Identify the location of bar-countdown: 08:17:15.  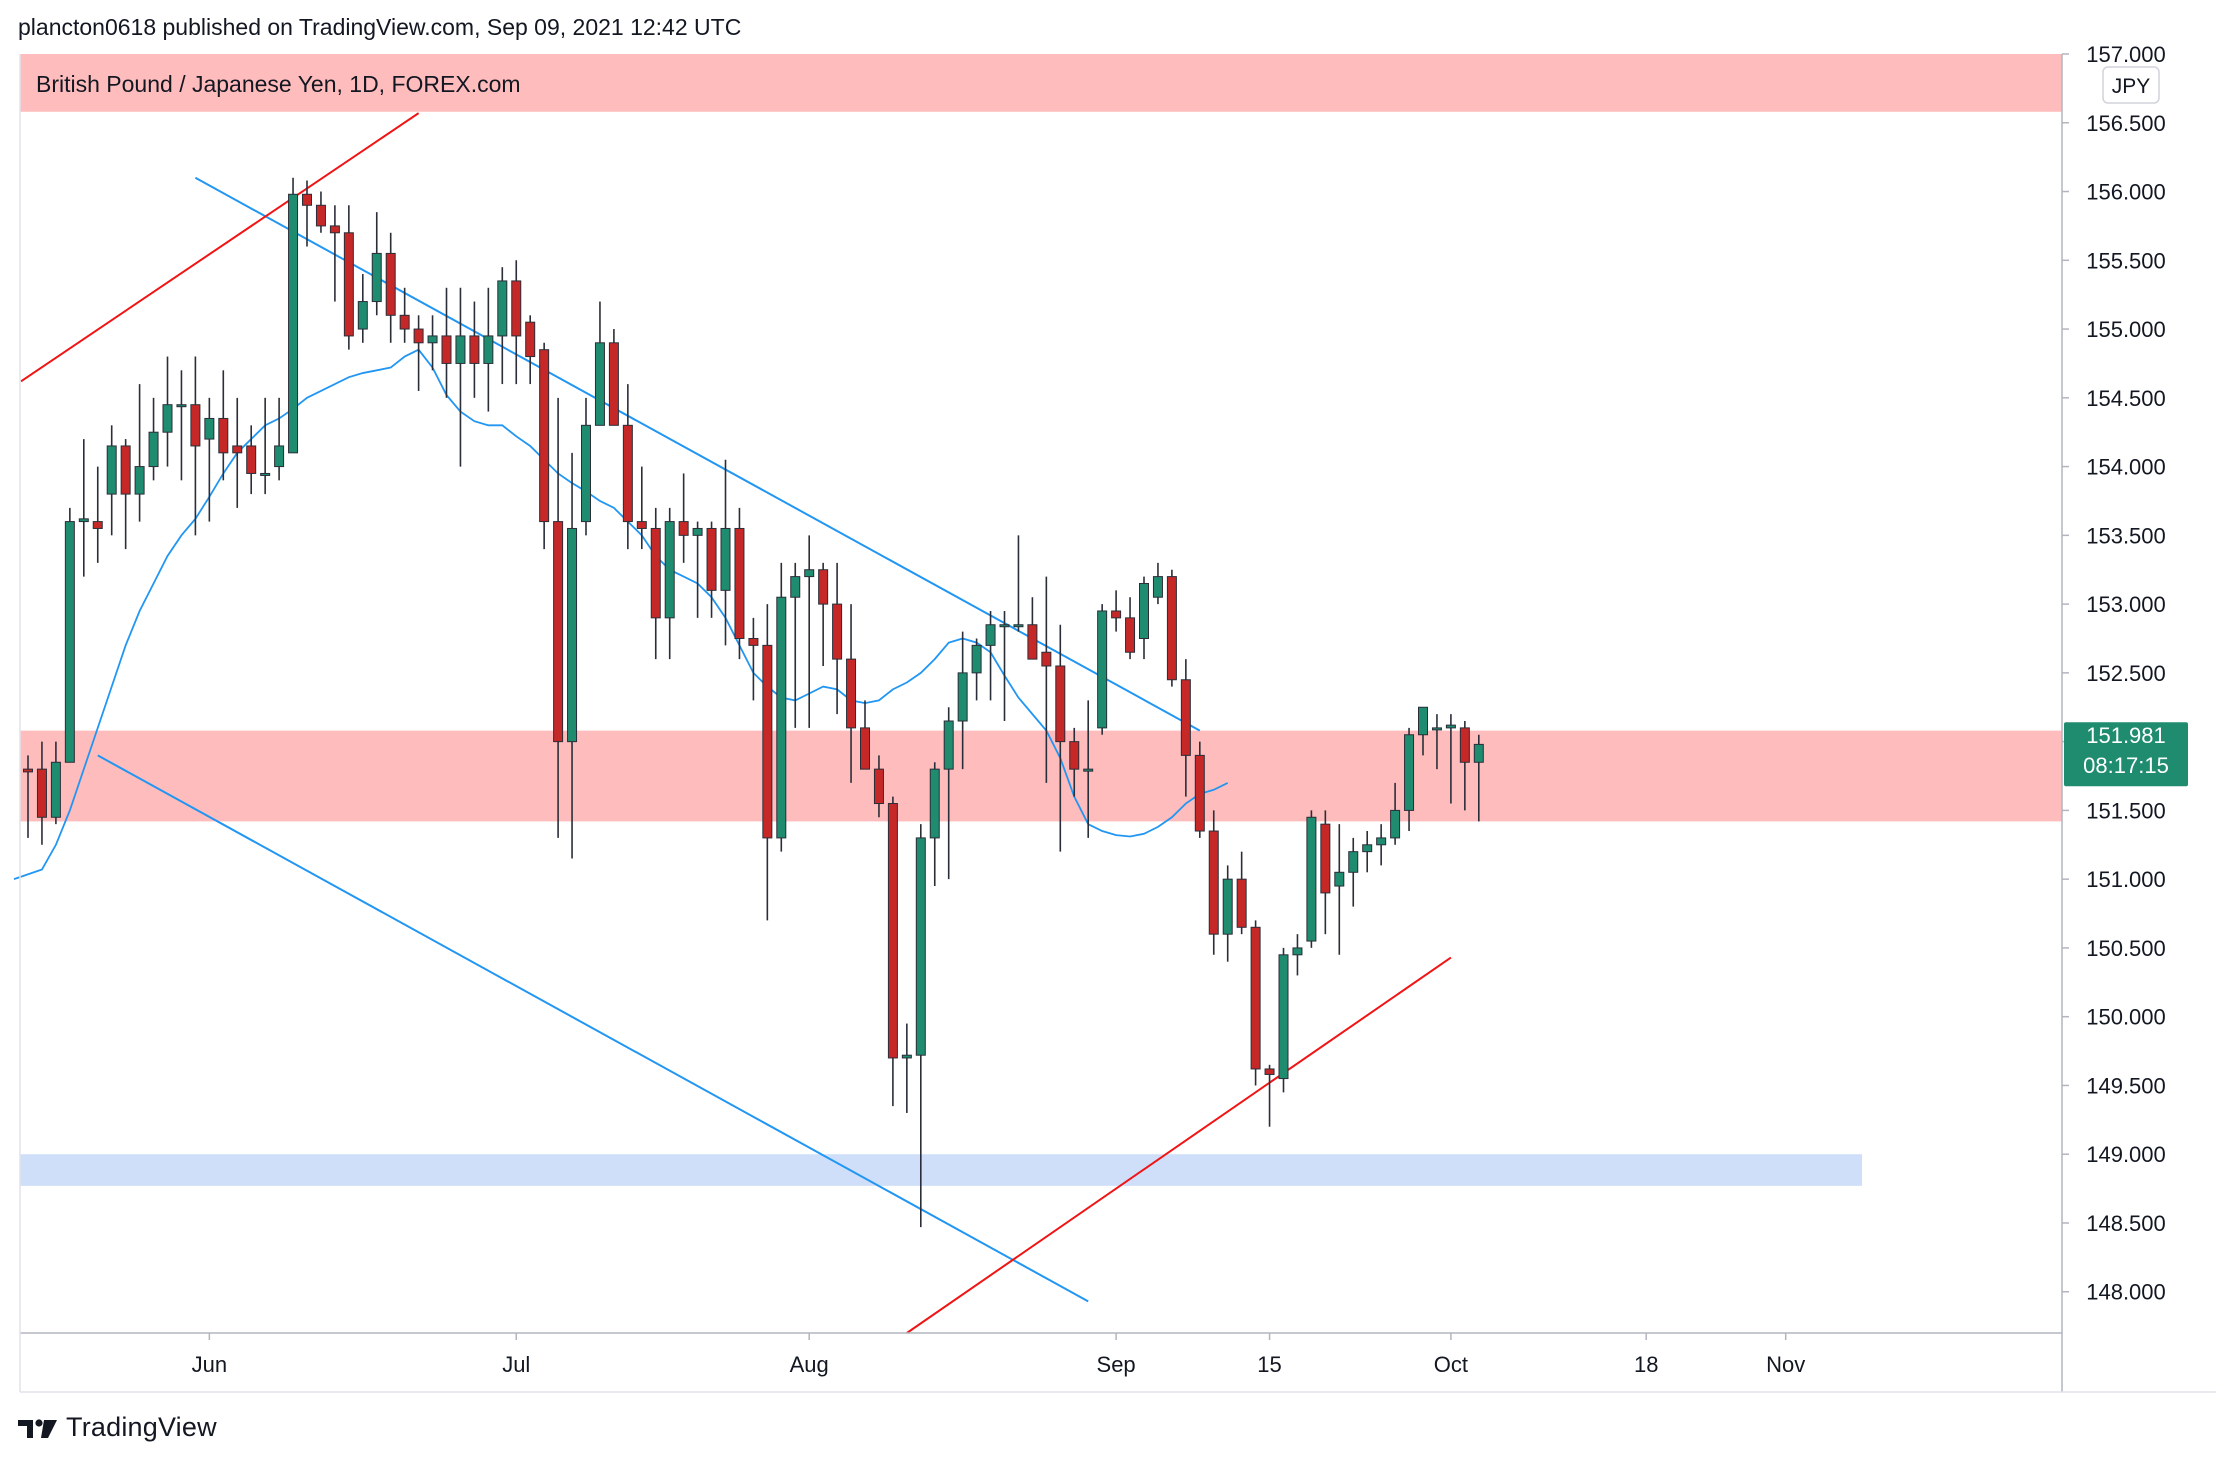
(2126, 765).